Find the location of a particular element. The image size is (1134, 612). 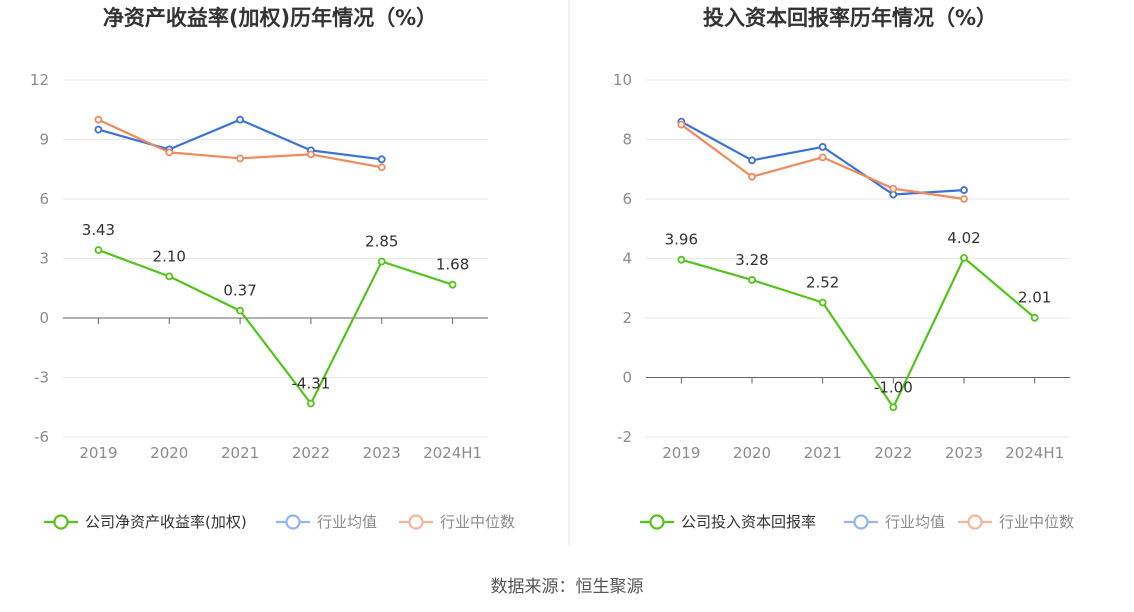

data-label: 3.96 is located at coordinates (681, 240).